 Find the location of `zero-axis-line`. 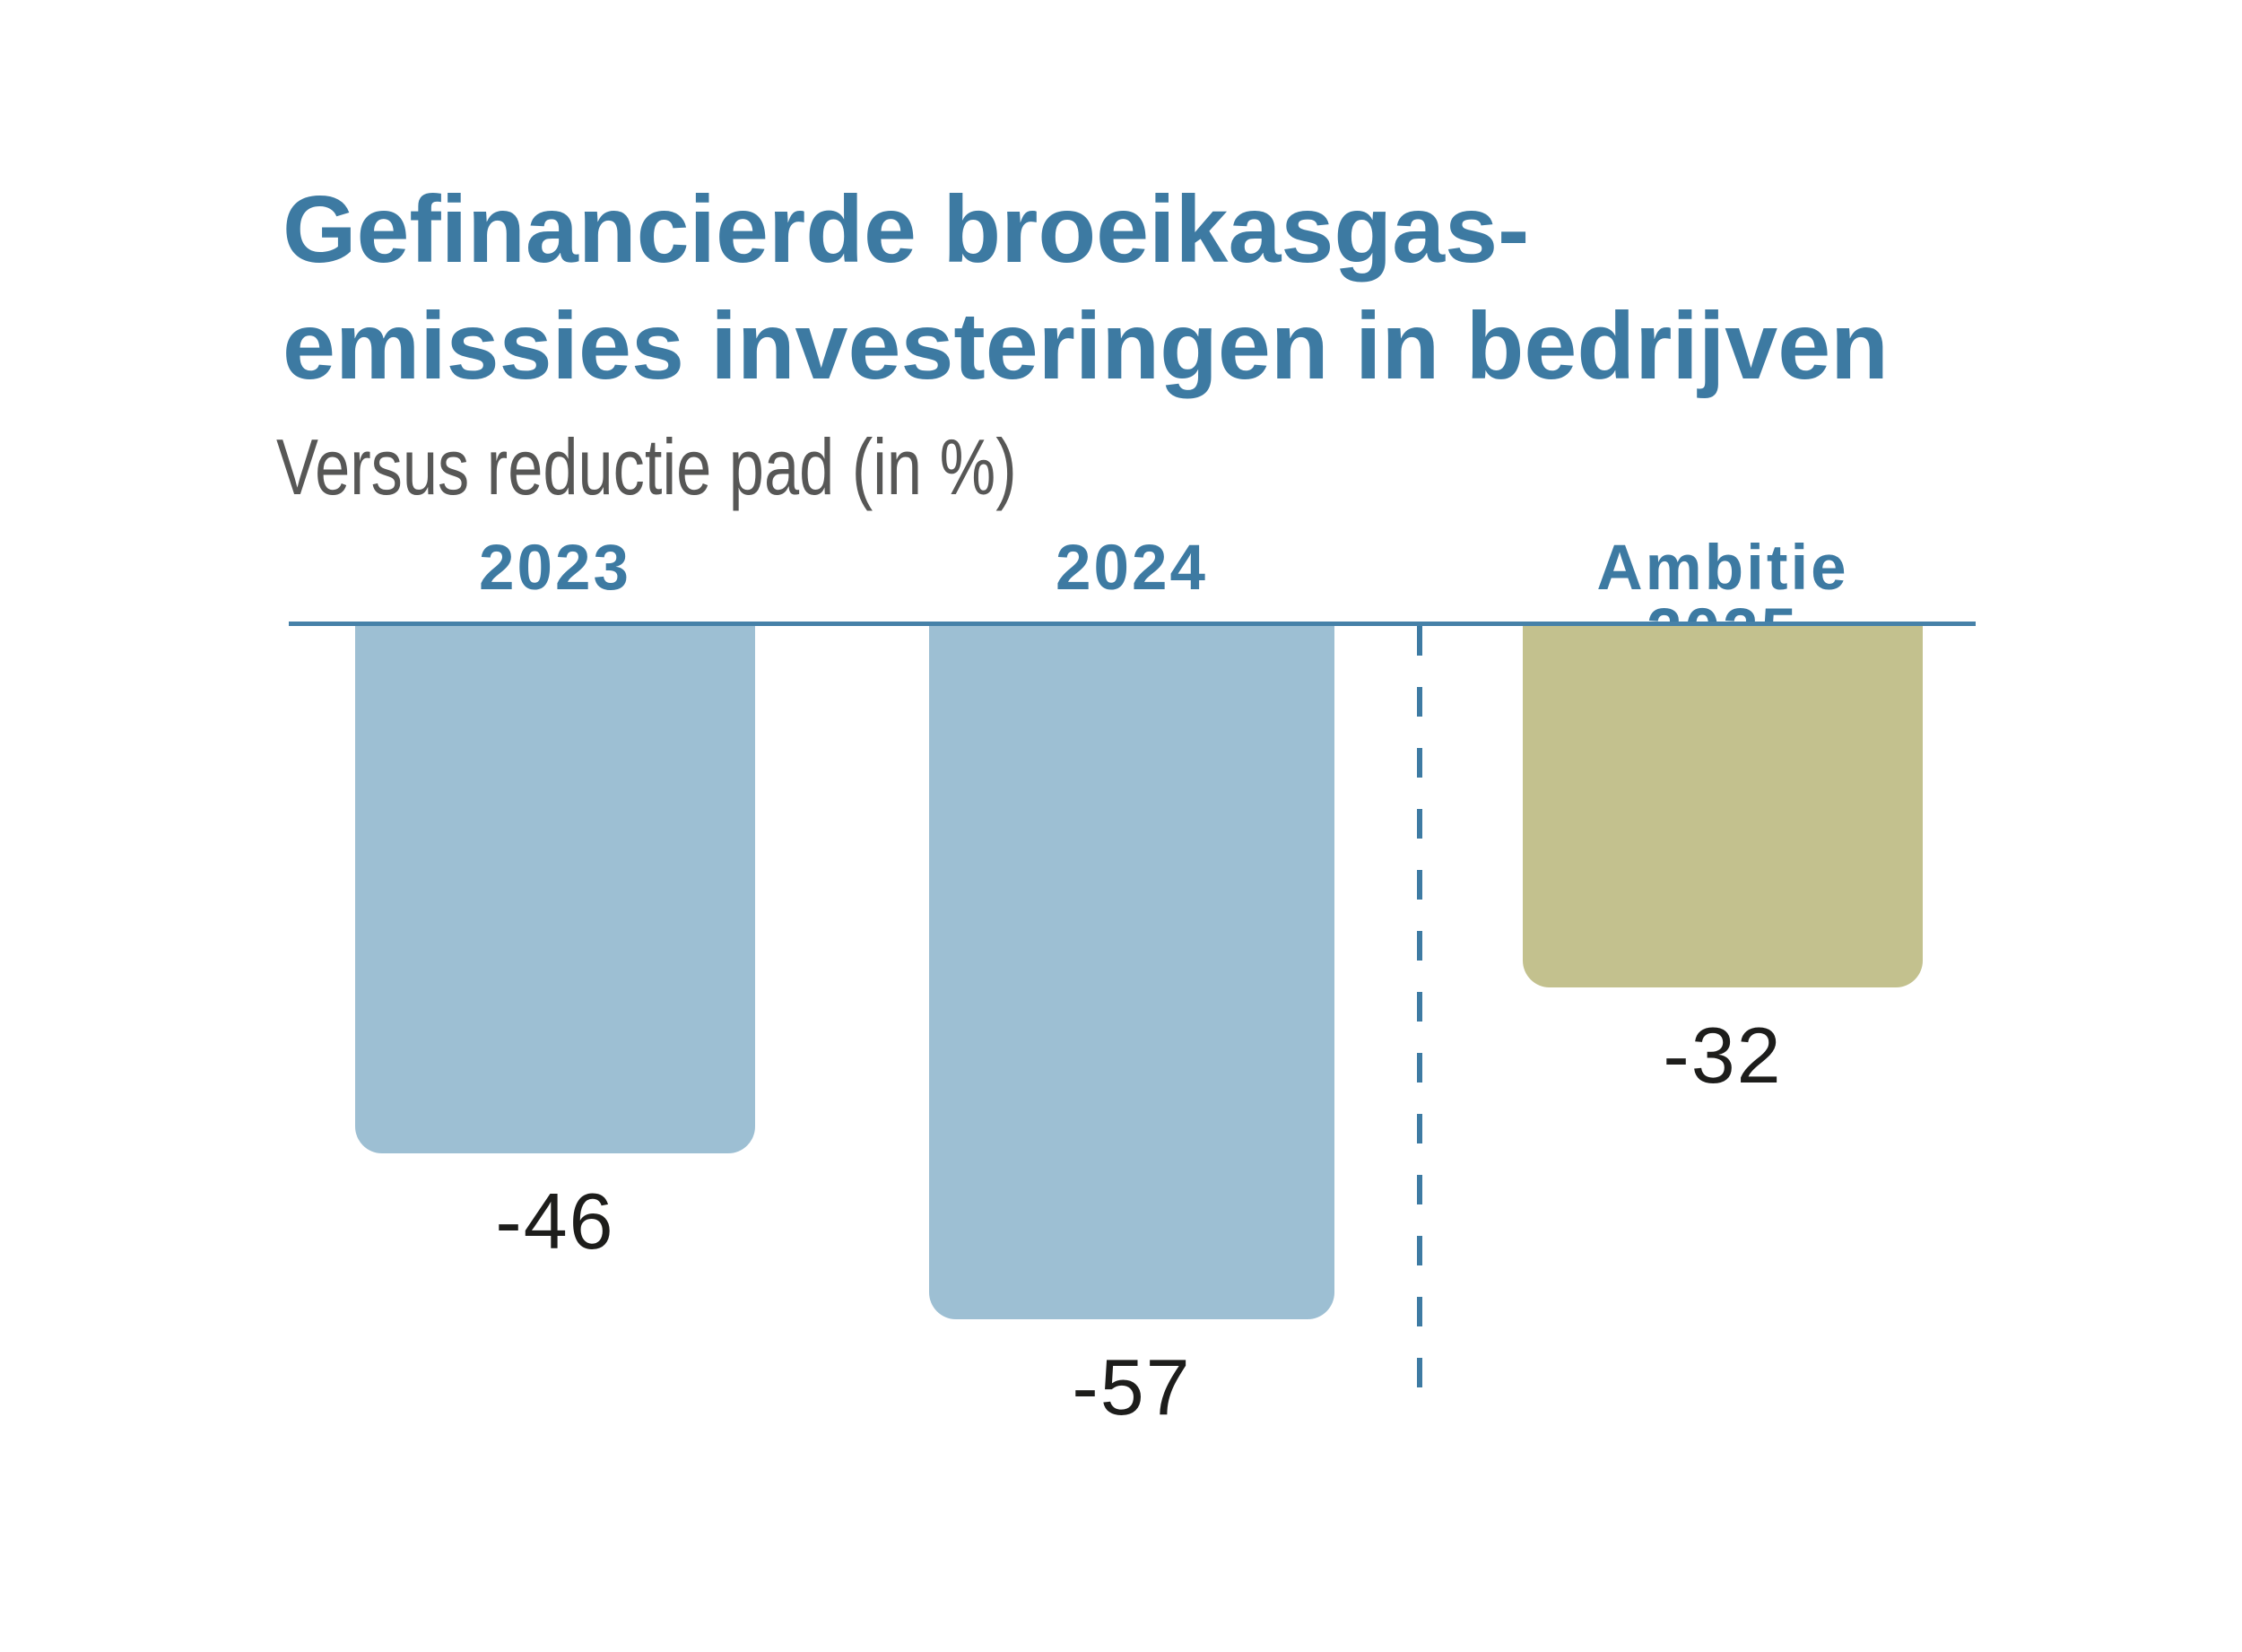

zero-axis-line is located at coordinates (1132, 624).